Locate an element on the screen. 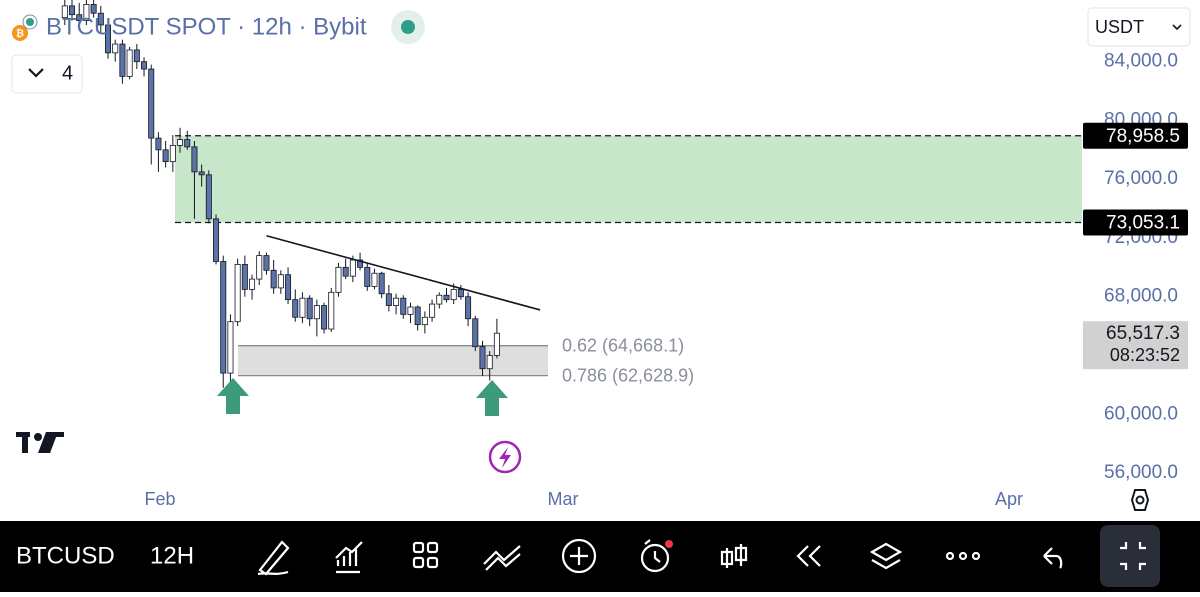 The height and width of the screenshot is (597, 1200). y-tick-label: 68,000.0 is located at coordinates (1141, 296).